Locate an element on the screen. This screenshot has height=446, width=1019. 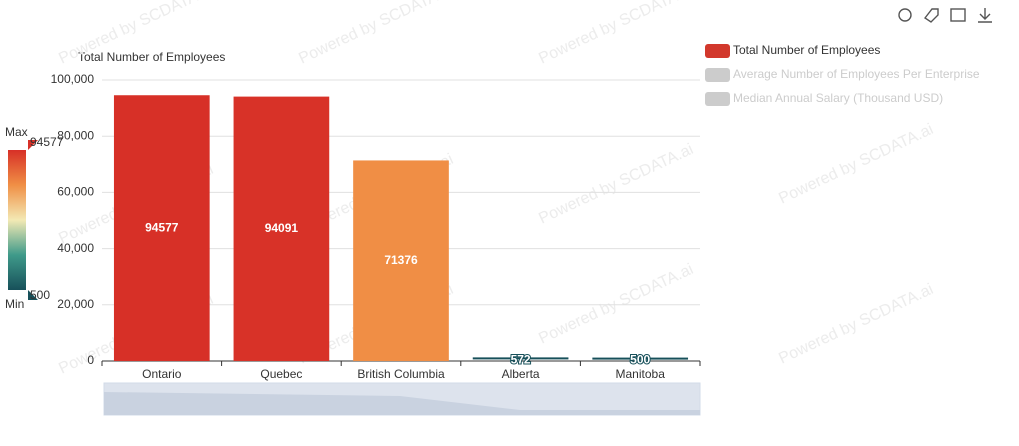
x-tick-label: Manitoba is located at coordinates (641, 374).